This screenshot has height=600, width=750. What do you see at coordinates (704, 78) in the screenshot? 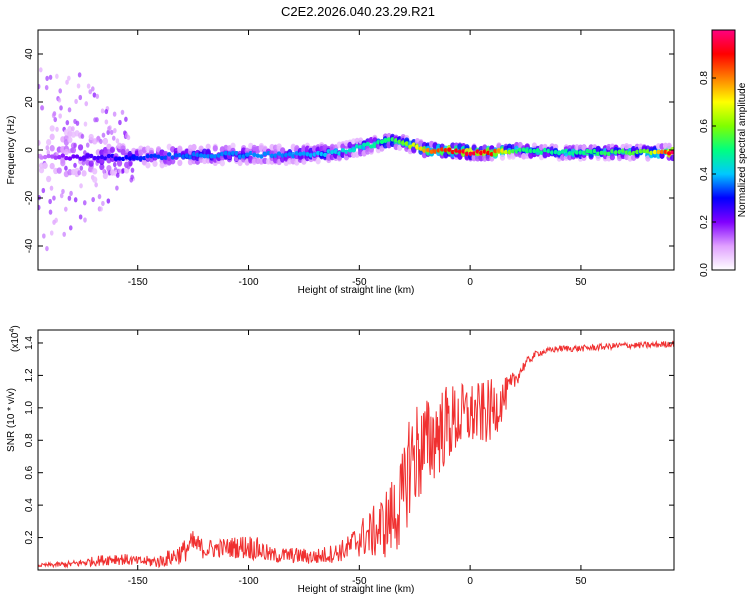
I see `colorbar-tick-label: 0.8` at bounding box center [704, 78].